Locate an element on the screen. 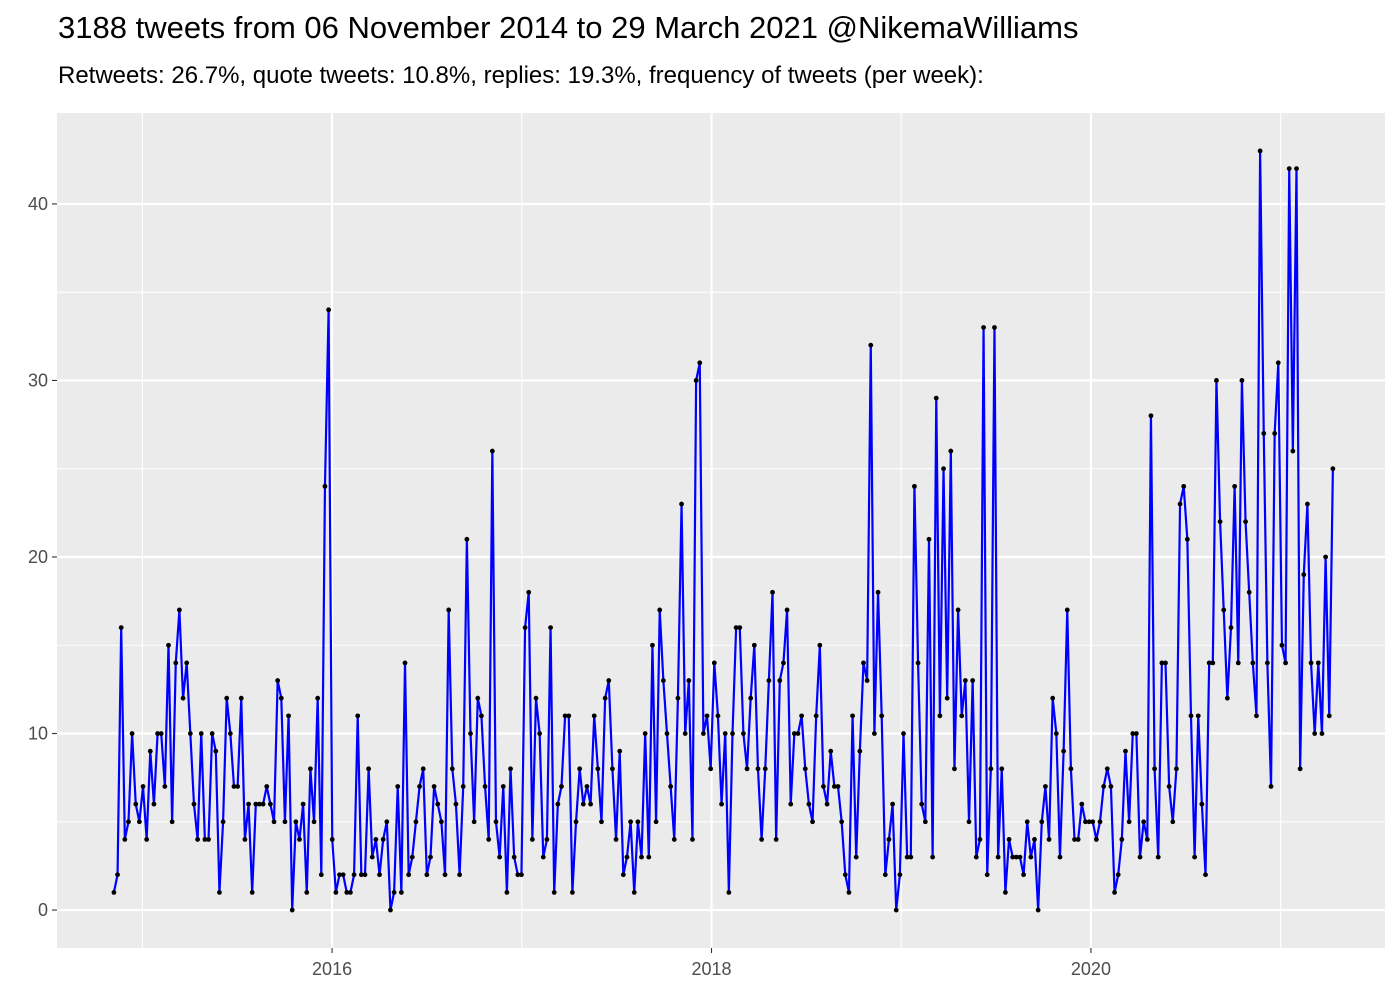 This screenshot has width=1400, height=1000. x-tick-label: 2018 is located at coordinates (711, 969).